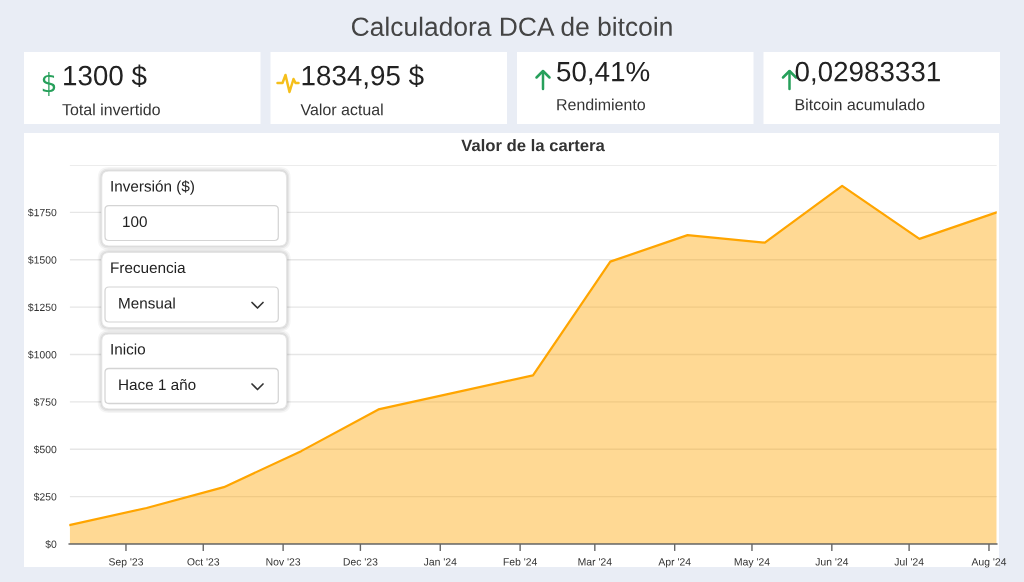 This screenshot has width=1024, height=582. What do you see at coordinates (45, 449) in the screenshot?
I see `y-tick-label: $500` at bounding box center [45, 449].